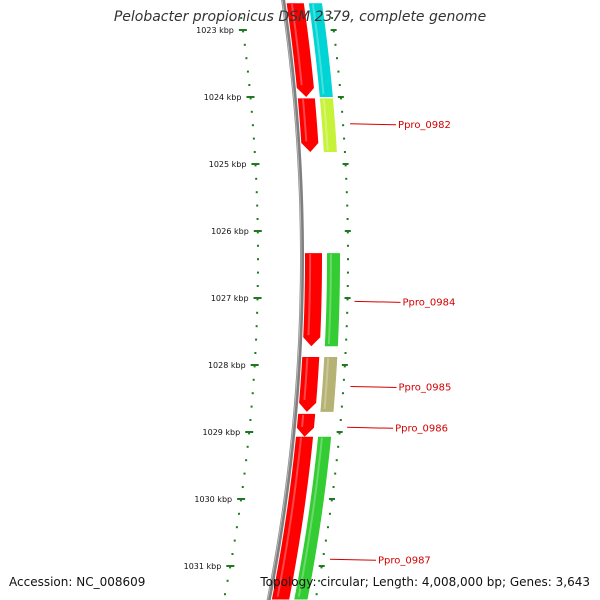 Image resolution: width=600 pixels, height=600 pixels. I want to click on ruler-dots, so click(241, 306).